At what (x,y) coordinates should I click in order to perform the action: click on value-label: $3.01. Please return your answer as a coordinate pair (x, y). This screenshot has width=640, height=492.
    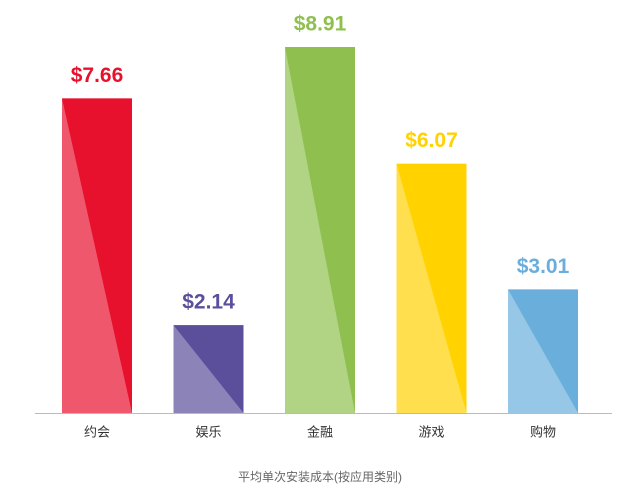
    Looking at the image, I should click on (543, 266).